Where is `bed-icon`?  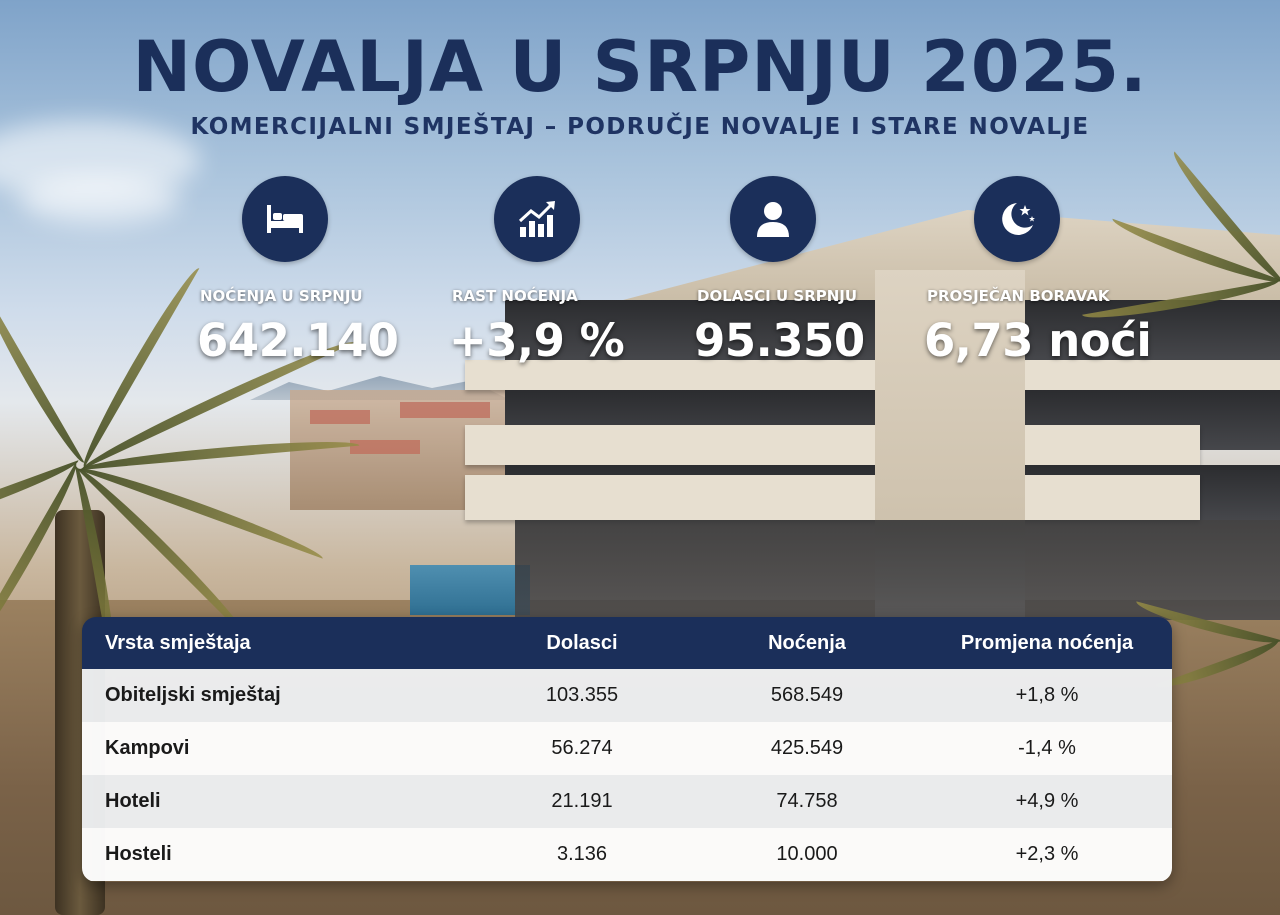
bed-icon is located at coordinates (285, 219).